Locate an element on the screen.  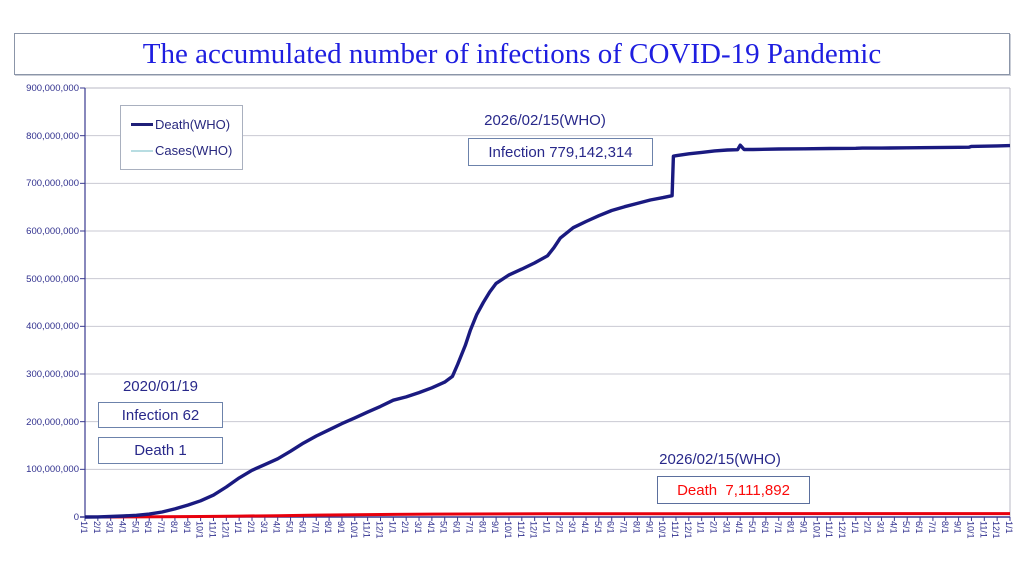
latest-date-annotation: 2026/02/15(WHO) is located at coordinates (545, 120).